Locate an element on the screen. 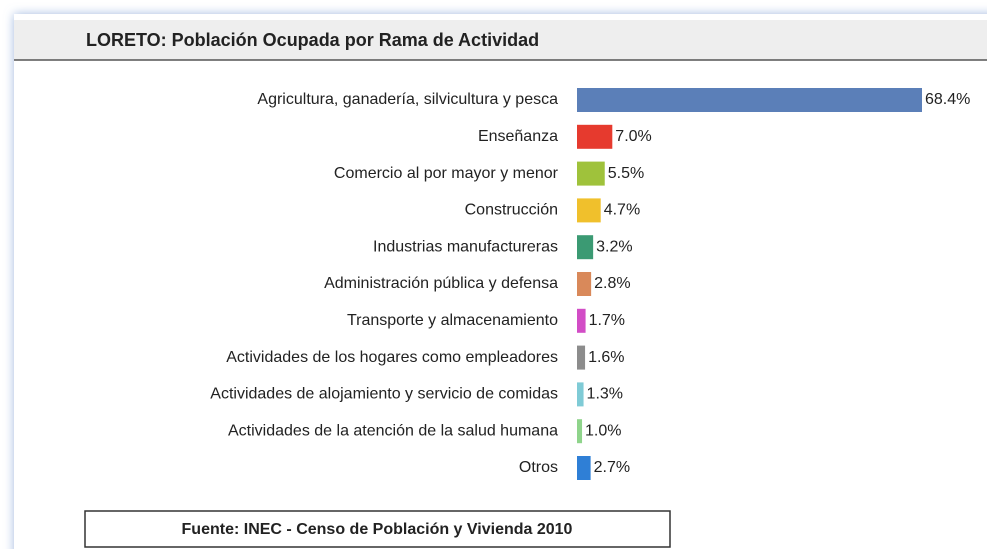 The image size is (987, 554). value-label: 5.5% is located at coordinates (626, 173).